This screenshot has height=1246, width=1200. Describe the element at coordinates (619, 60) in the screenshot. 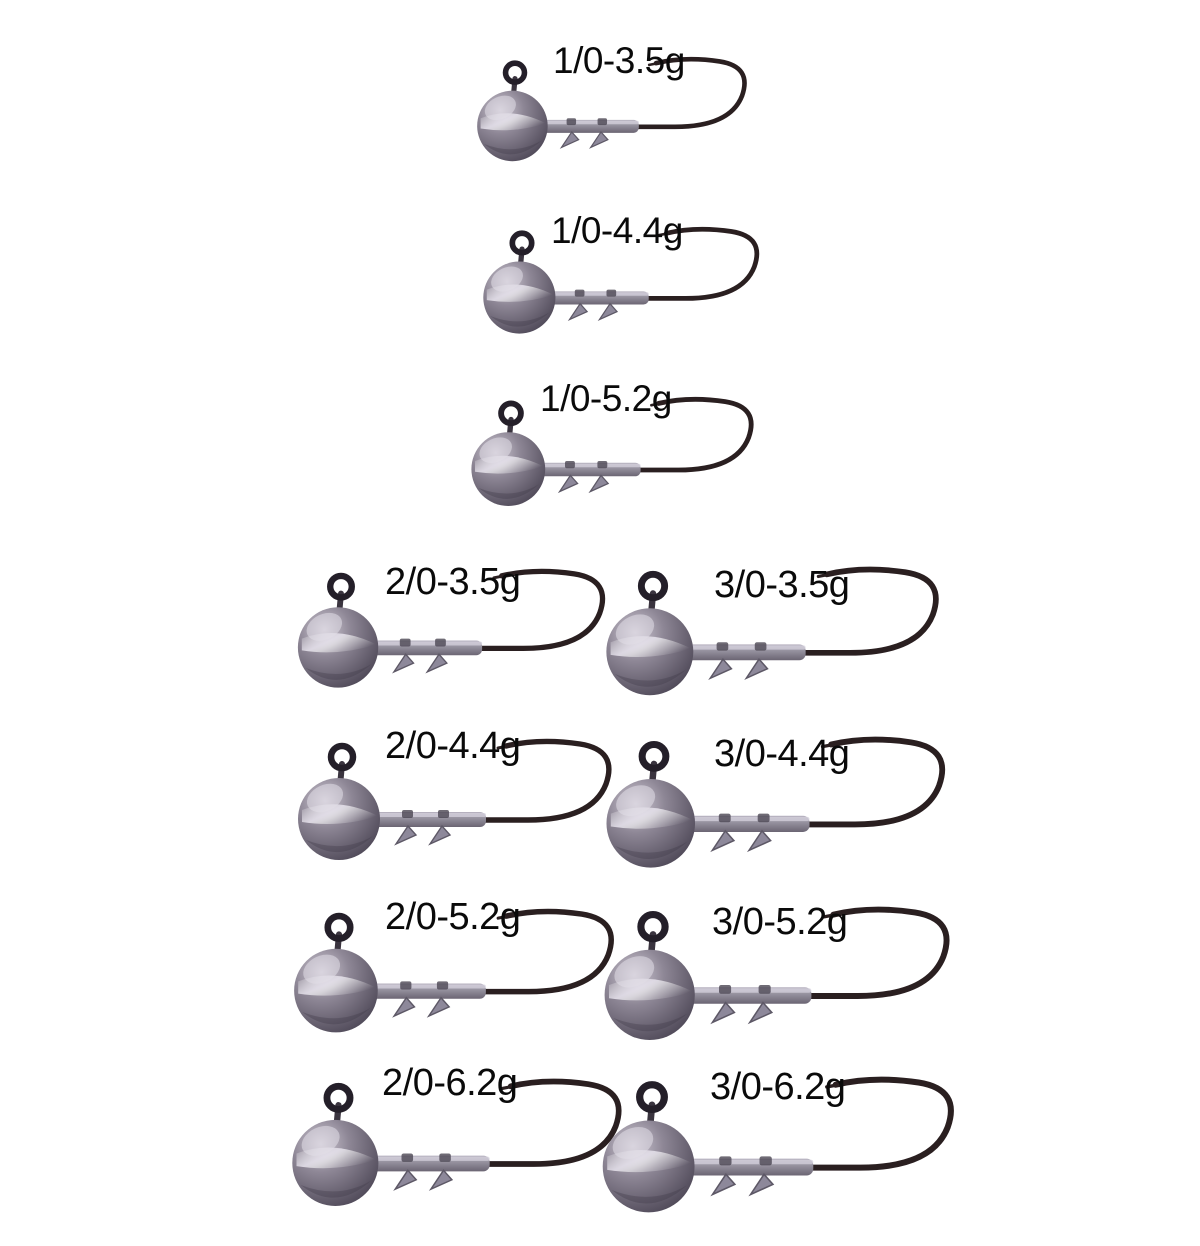

I see `jig-size-weight-label: 1/0-3.5g` at that location.